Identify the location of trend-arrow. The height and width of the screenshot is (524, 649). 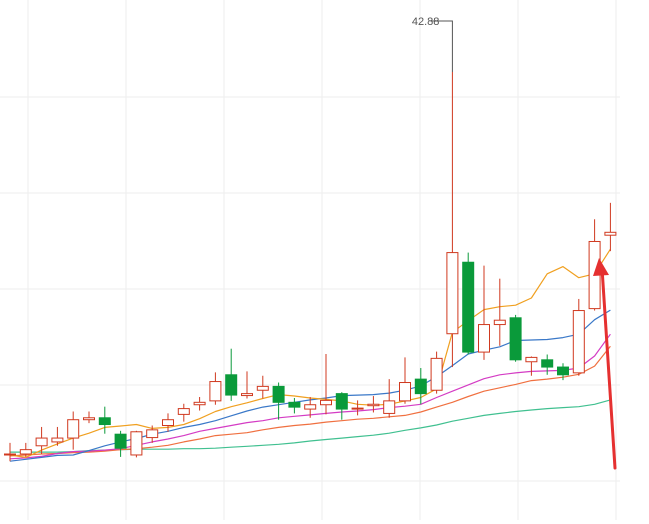
(605, 364).